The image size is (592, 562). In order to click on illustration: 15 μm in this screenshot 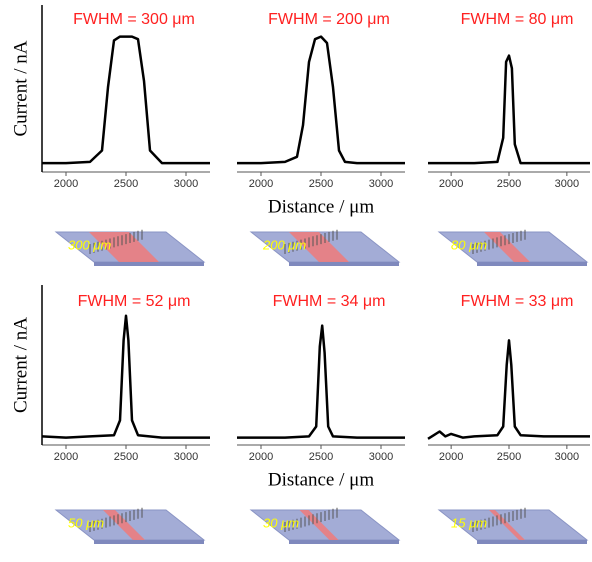, I will do `click(513, 525)`.